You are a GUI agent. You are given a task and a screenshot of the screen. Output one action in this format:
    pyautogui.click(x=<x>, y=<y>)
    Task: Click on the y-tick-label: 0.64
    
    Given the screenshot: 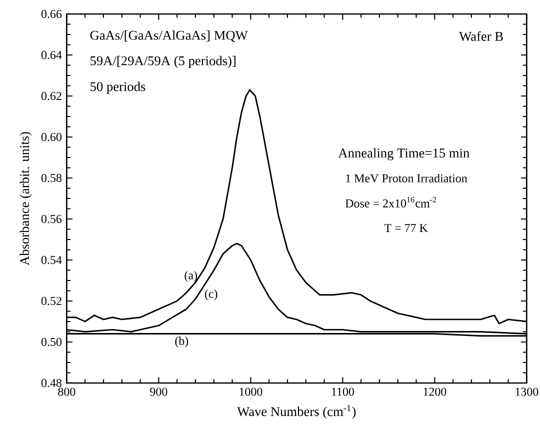 What is the action you would take?
    pyautogui.click(x=51, y=55)
    